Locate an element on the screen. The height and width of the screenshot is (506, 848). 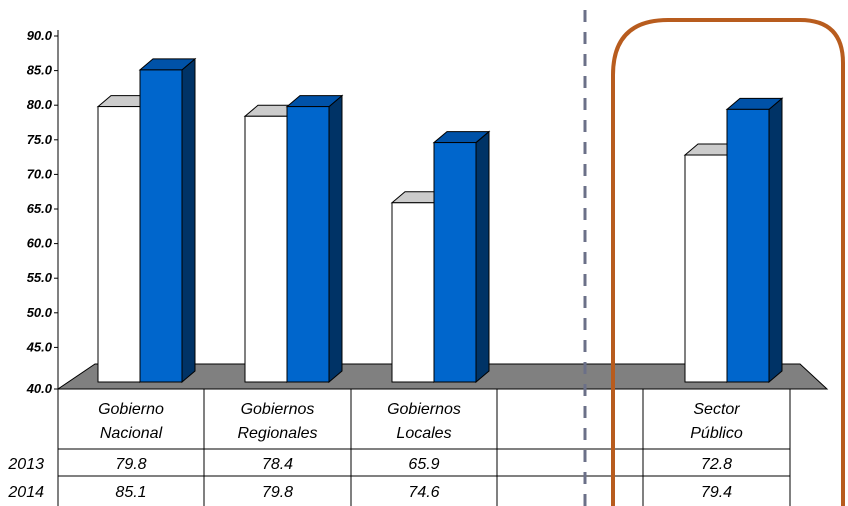
y-tick-label: 80.0 is located at coordinates (40, 104).